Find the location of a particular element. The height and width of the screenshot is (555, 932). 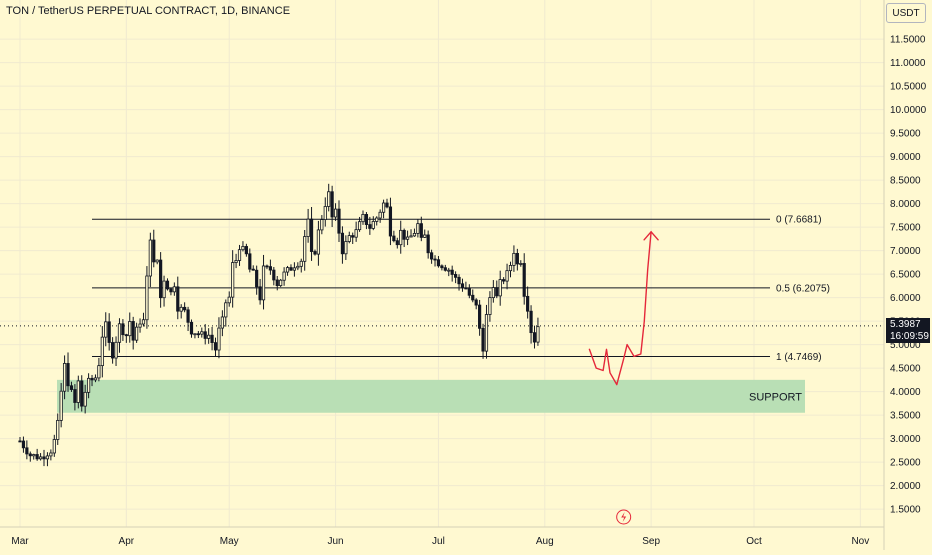

fib-level-label: 0 (7.6681) is located at coordinates (799, 220).